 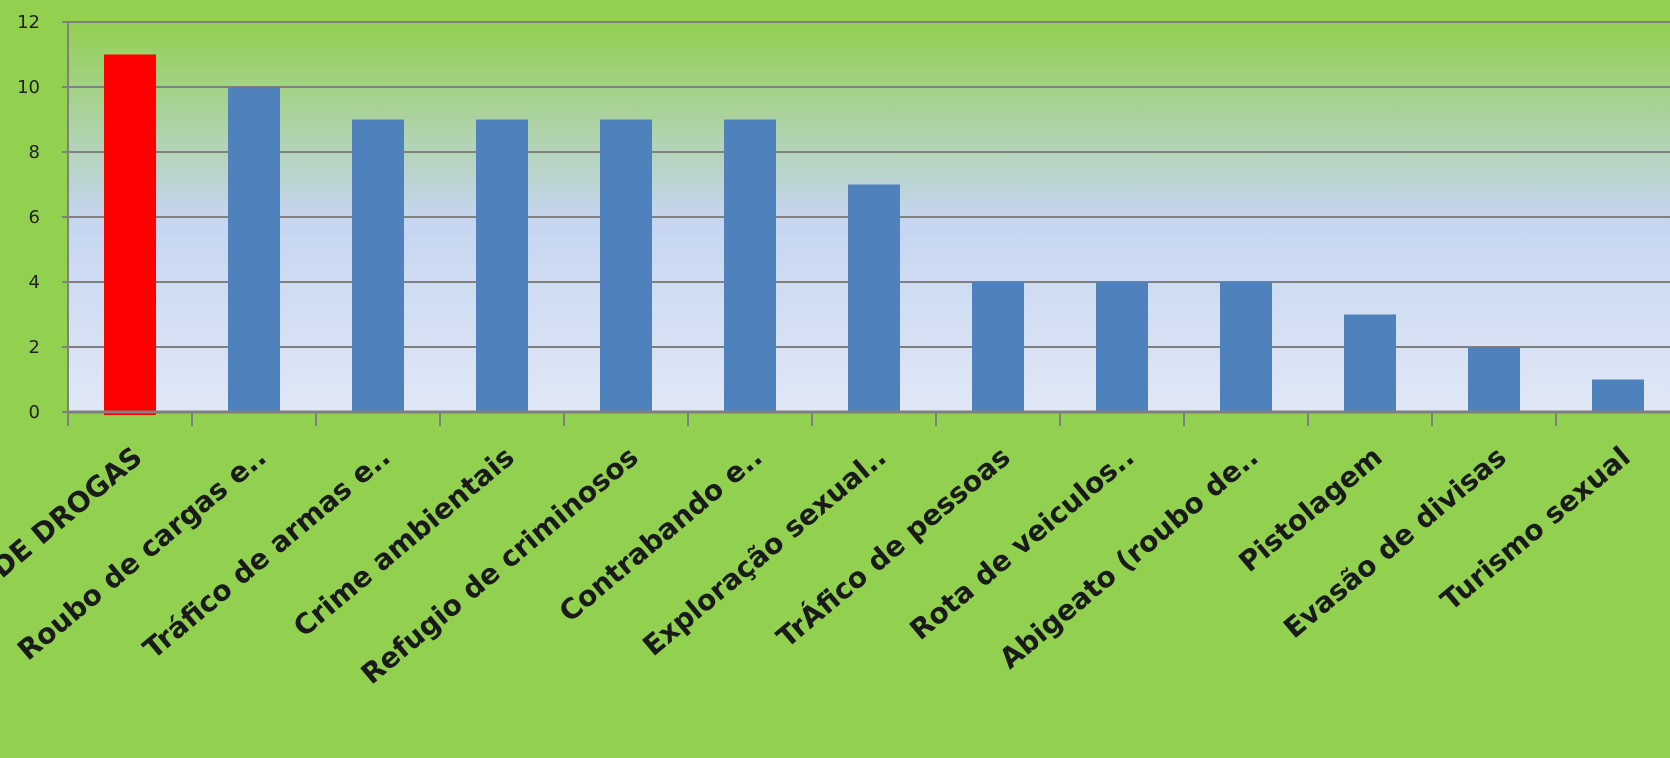 I want to click on y-tick-label: 8, so click(x=34, y=152).